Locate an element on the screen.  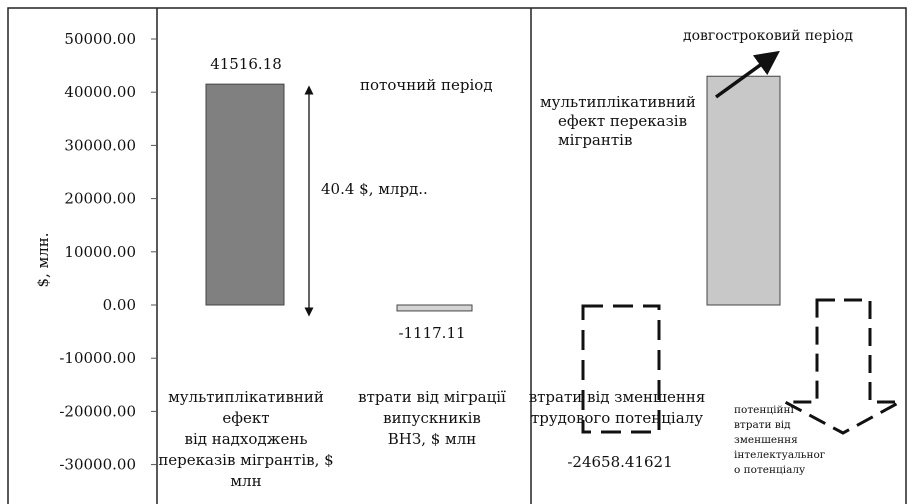
category-label-3: втрати від зменшення трудового потенціалу is located at coordinates (617, 407).